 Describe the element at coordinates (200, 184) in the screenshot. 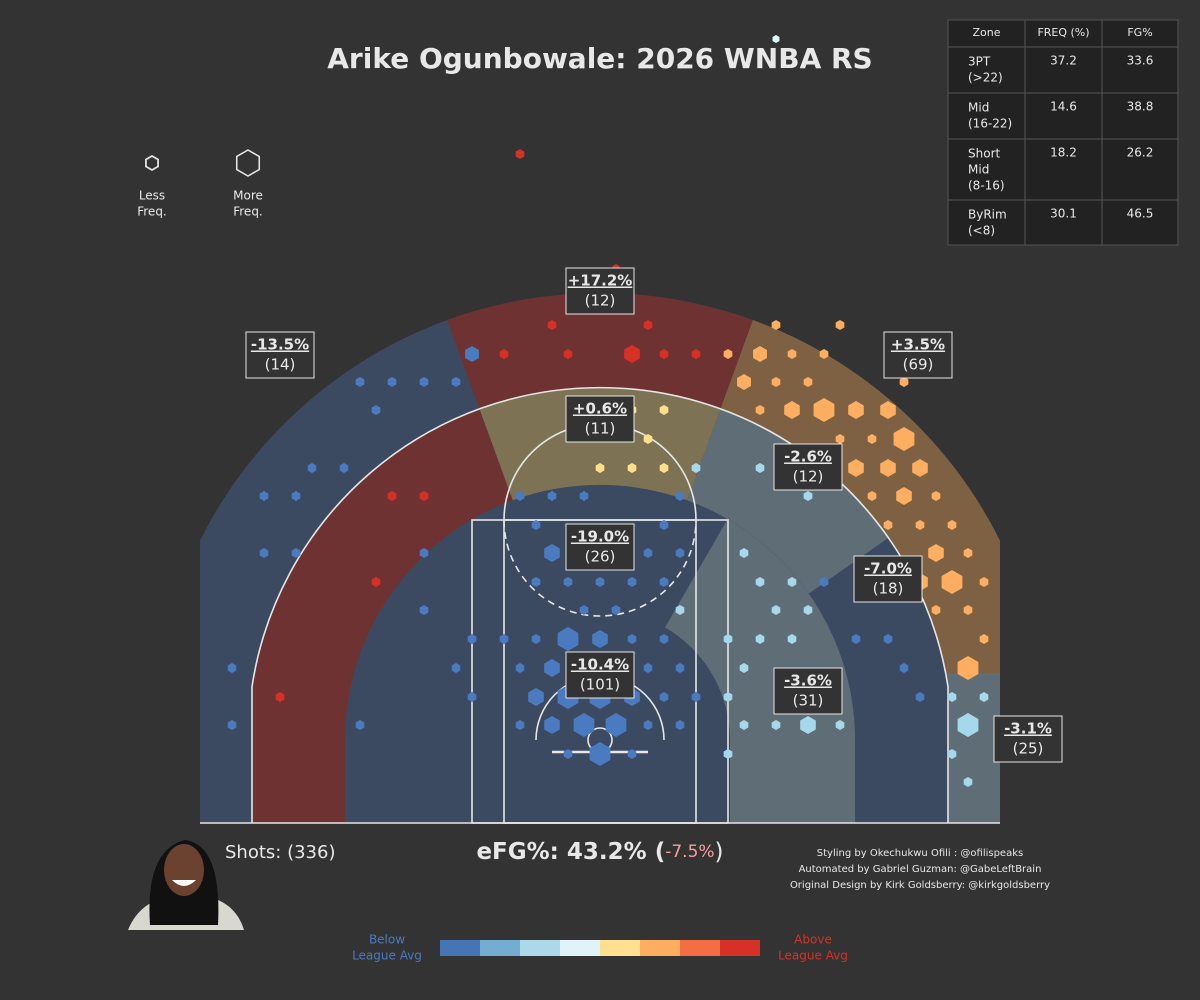

I see `size-legend: Less Freq. More Freq.` at that location.